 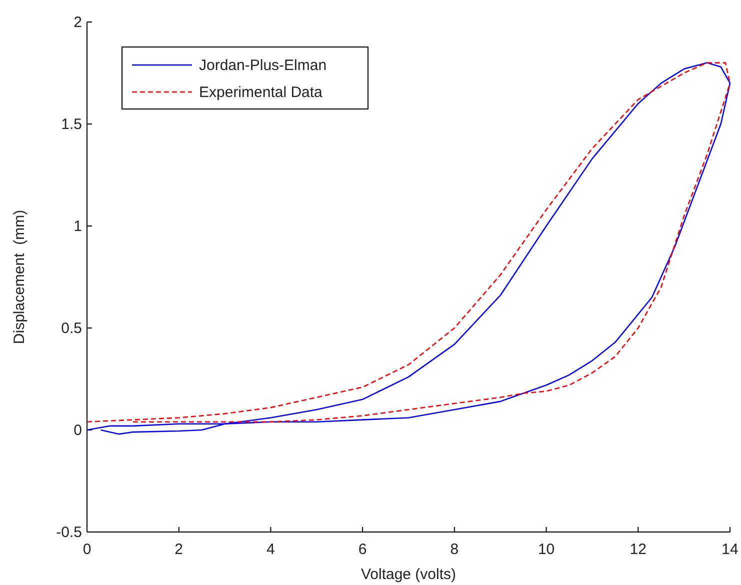 I want to click on x-axis-title: Voltage (volts), so click(x=408, y=574).